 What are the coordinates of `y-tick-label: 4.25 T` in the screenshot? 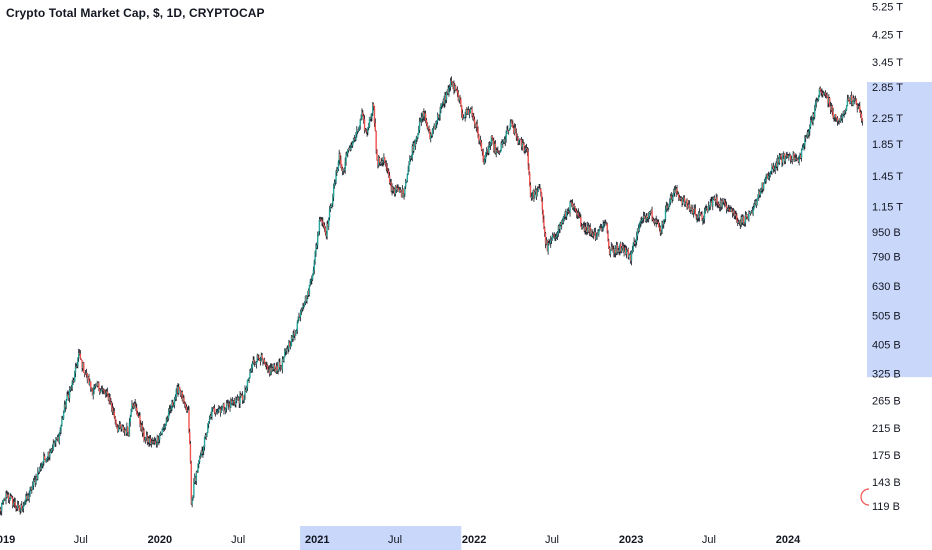 It's located at (887, 35).